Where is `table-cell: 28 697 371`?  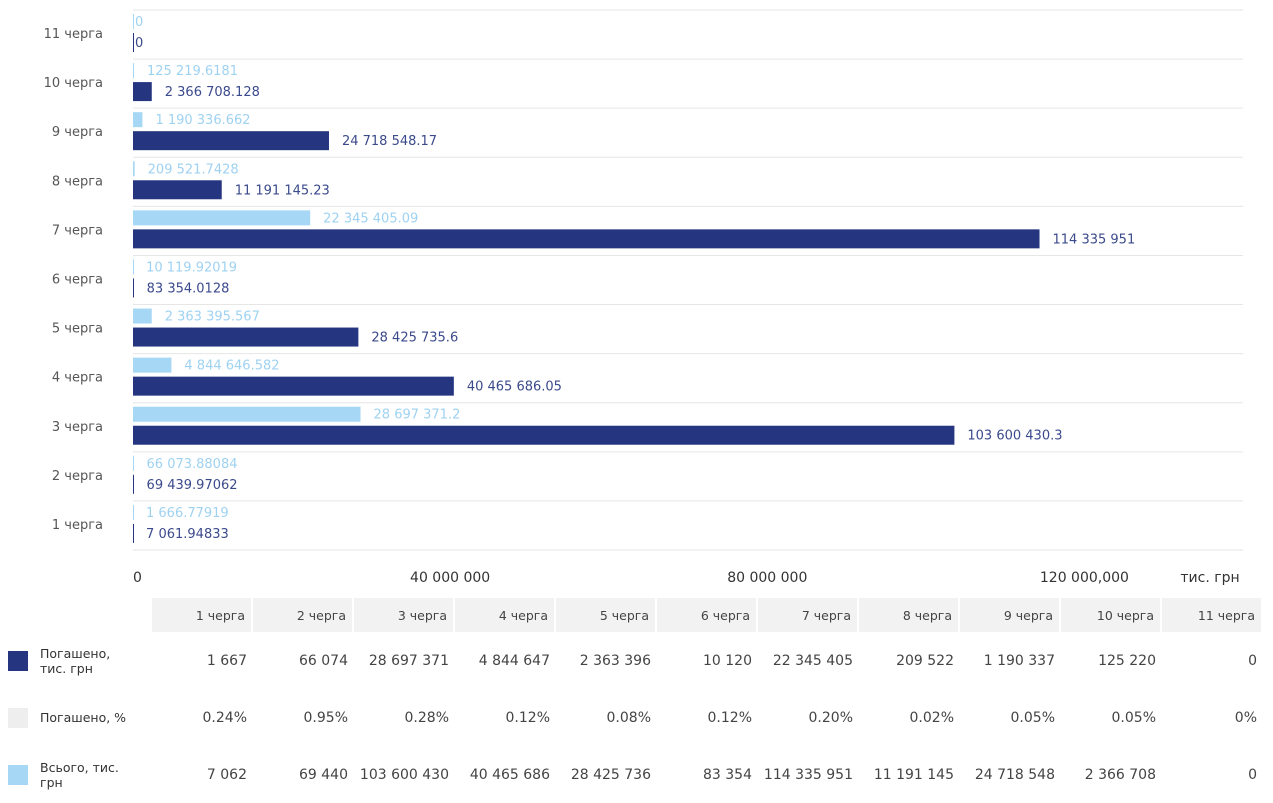
table-cell: 28 697 371 is located at coordinates (408, 660).